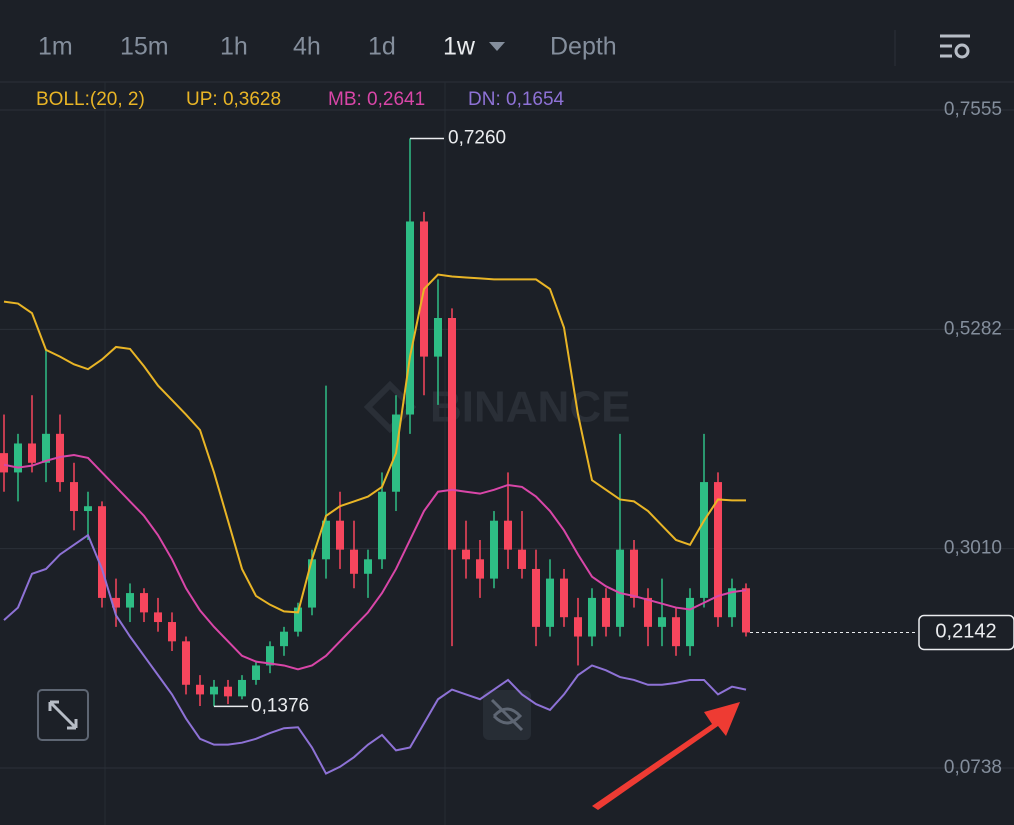 This screenshot has height=825, width=1014. Describe the element at coordinates (63, 715) in the screenshot. I see `expand-button` at that location.